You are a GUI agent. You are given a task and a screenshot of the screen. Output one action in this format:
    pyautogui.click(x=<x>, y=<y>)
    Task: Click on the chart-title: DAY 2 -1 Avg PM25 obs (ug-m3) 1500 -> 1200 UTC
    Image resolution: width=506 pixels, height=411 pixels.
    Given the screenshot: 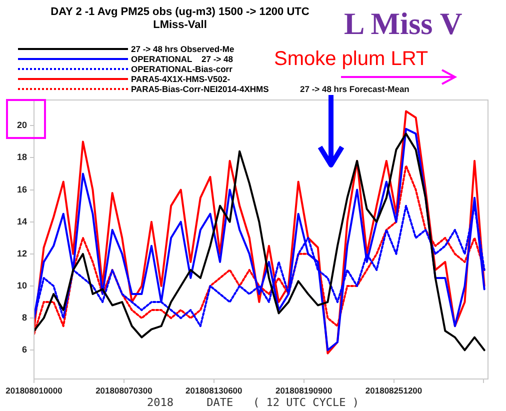 What is the action you would take?
    pyautogui.click(x=180, y=12)
    